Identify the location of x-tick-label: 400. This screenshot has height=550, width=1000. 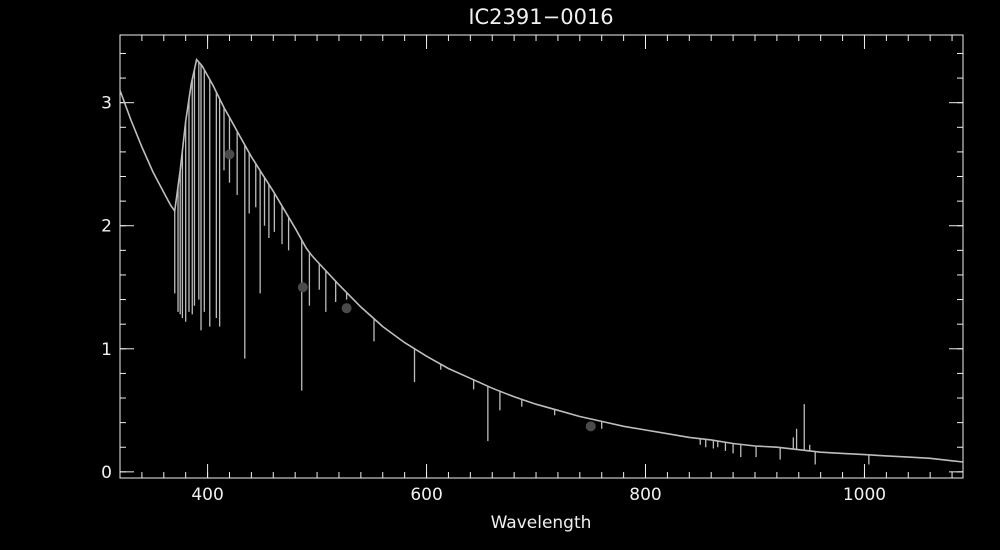
(207, 495).